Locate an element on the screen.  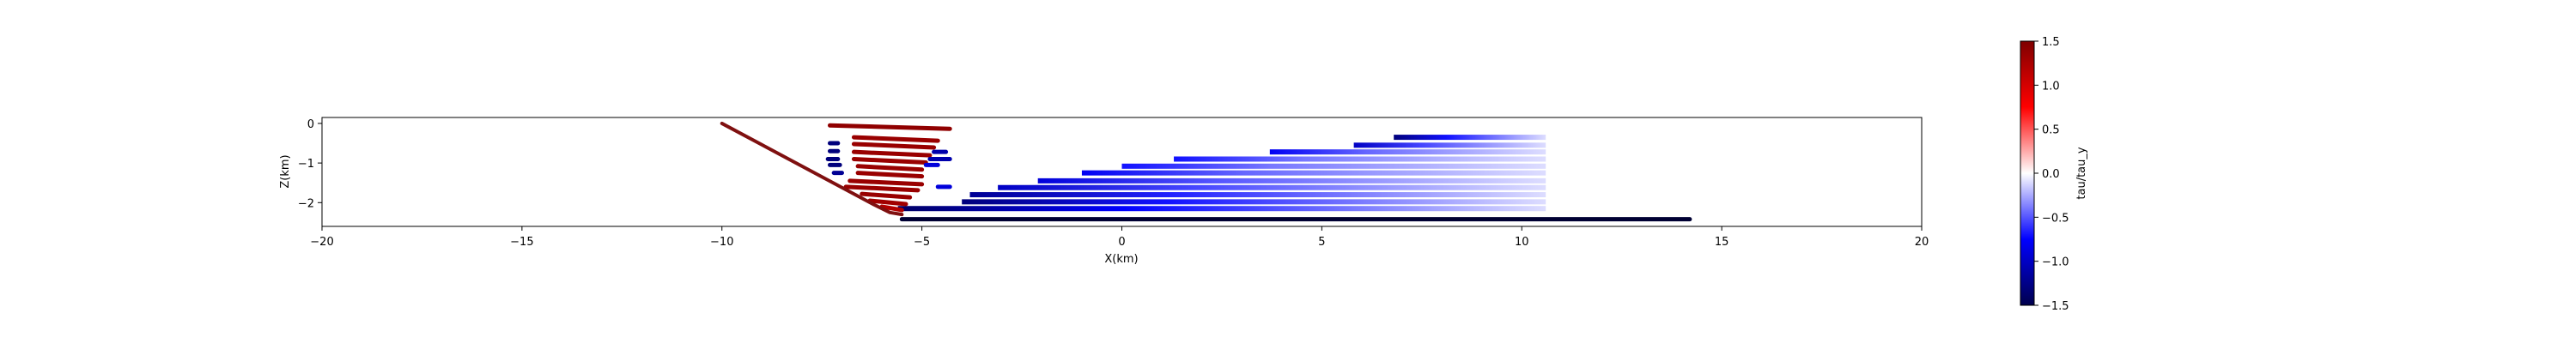
y-tick-label: −2 is located at coordinates (306, 204).